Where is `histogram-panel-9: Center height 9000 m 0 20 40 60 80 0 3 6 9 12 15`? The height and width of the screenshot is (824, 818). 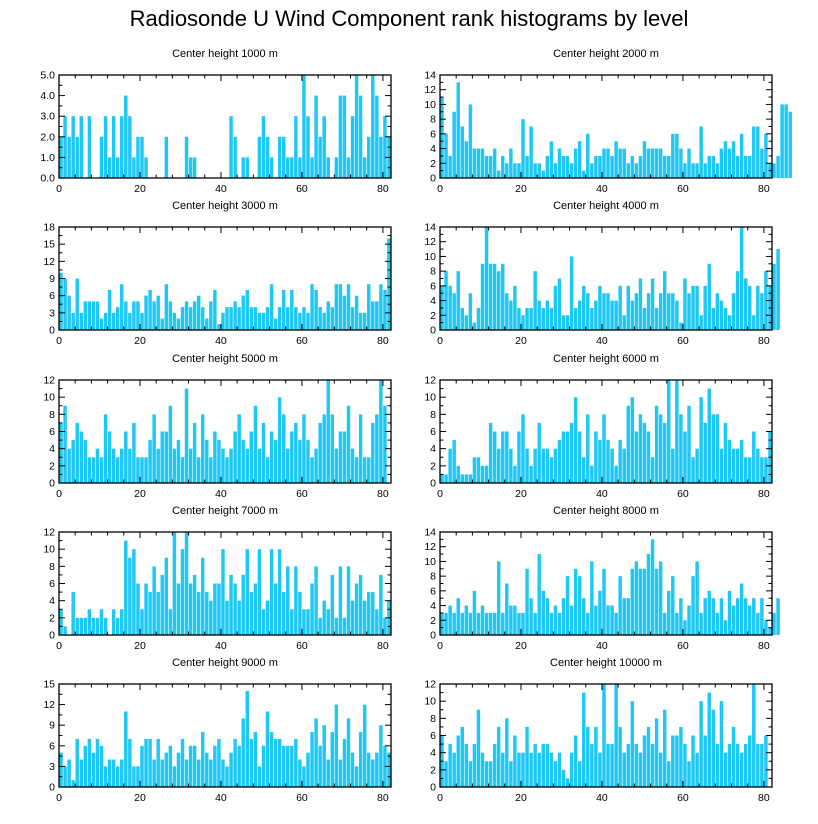
histogram-panel-9: Center height 9000 m 0 20 40 60 80 0 3 6 9 12 15 is located at coordinates (217, 730).